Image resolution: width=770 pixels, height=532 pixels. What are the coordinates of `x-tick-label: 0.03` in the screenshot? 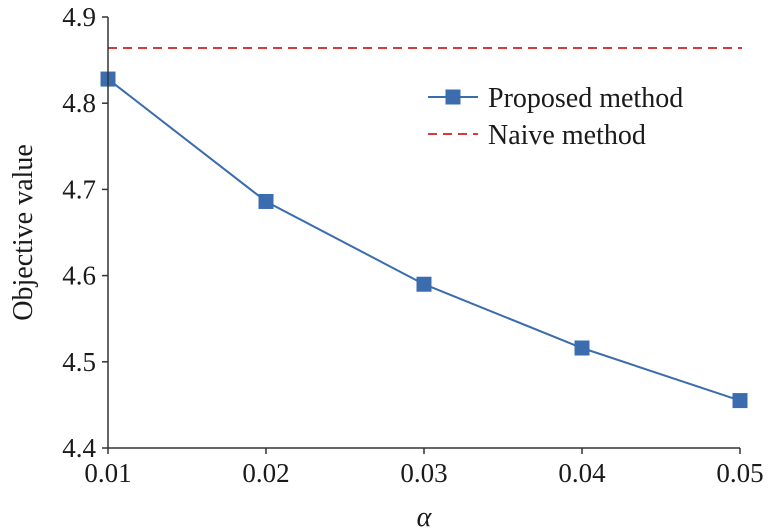 It's located at (423, 473).